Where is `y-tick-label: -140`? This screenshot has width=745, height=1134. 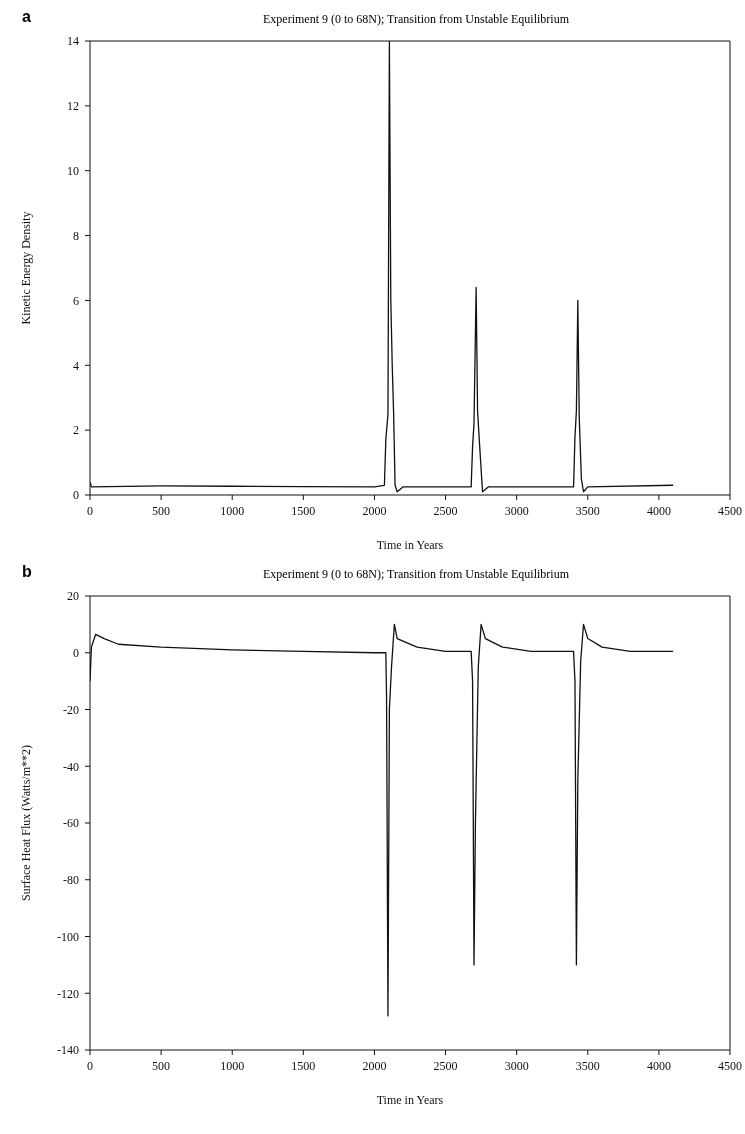 y-tick-label: -140 is located at coordinates (68, 1050).